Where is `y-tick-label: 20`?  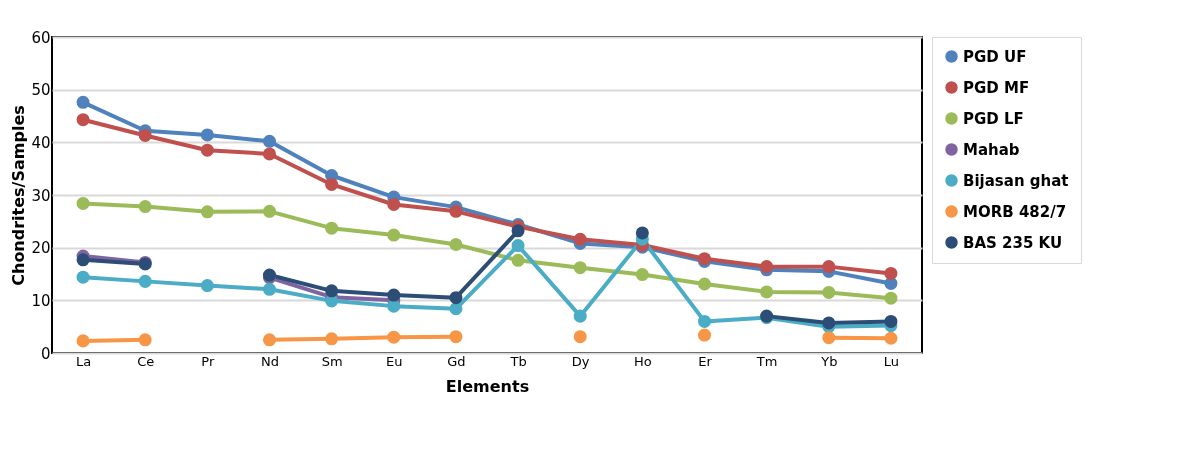
y-tick-label: 20 is located at coordinates (41, 248).